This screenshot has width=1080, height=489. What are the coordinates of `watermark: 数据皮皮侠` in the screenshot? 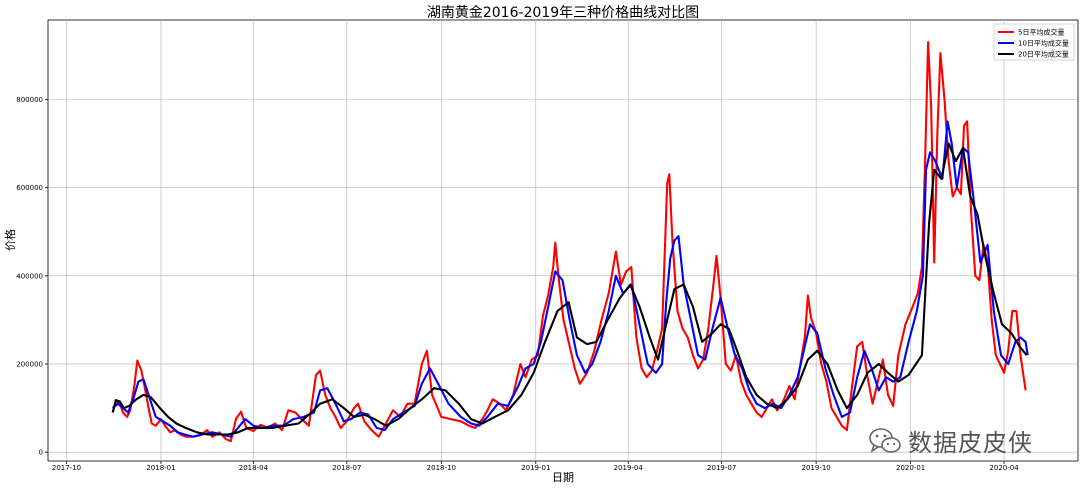 It's located at (950, 440).